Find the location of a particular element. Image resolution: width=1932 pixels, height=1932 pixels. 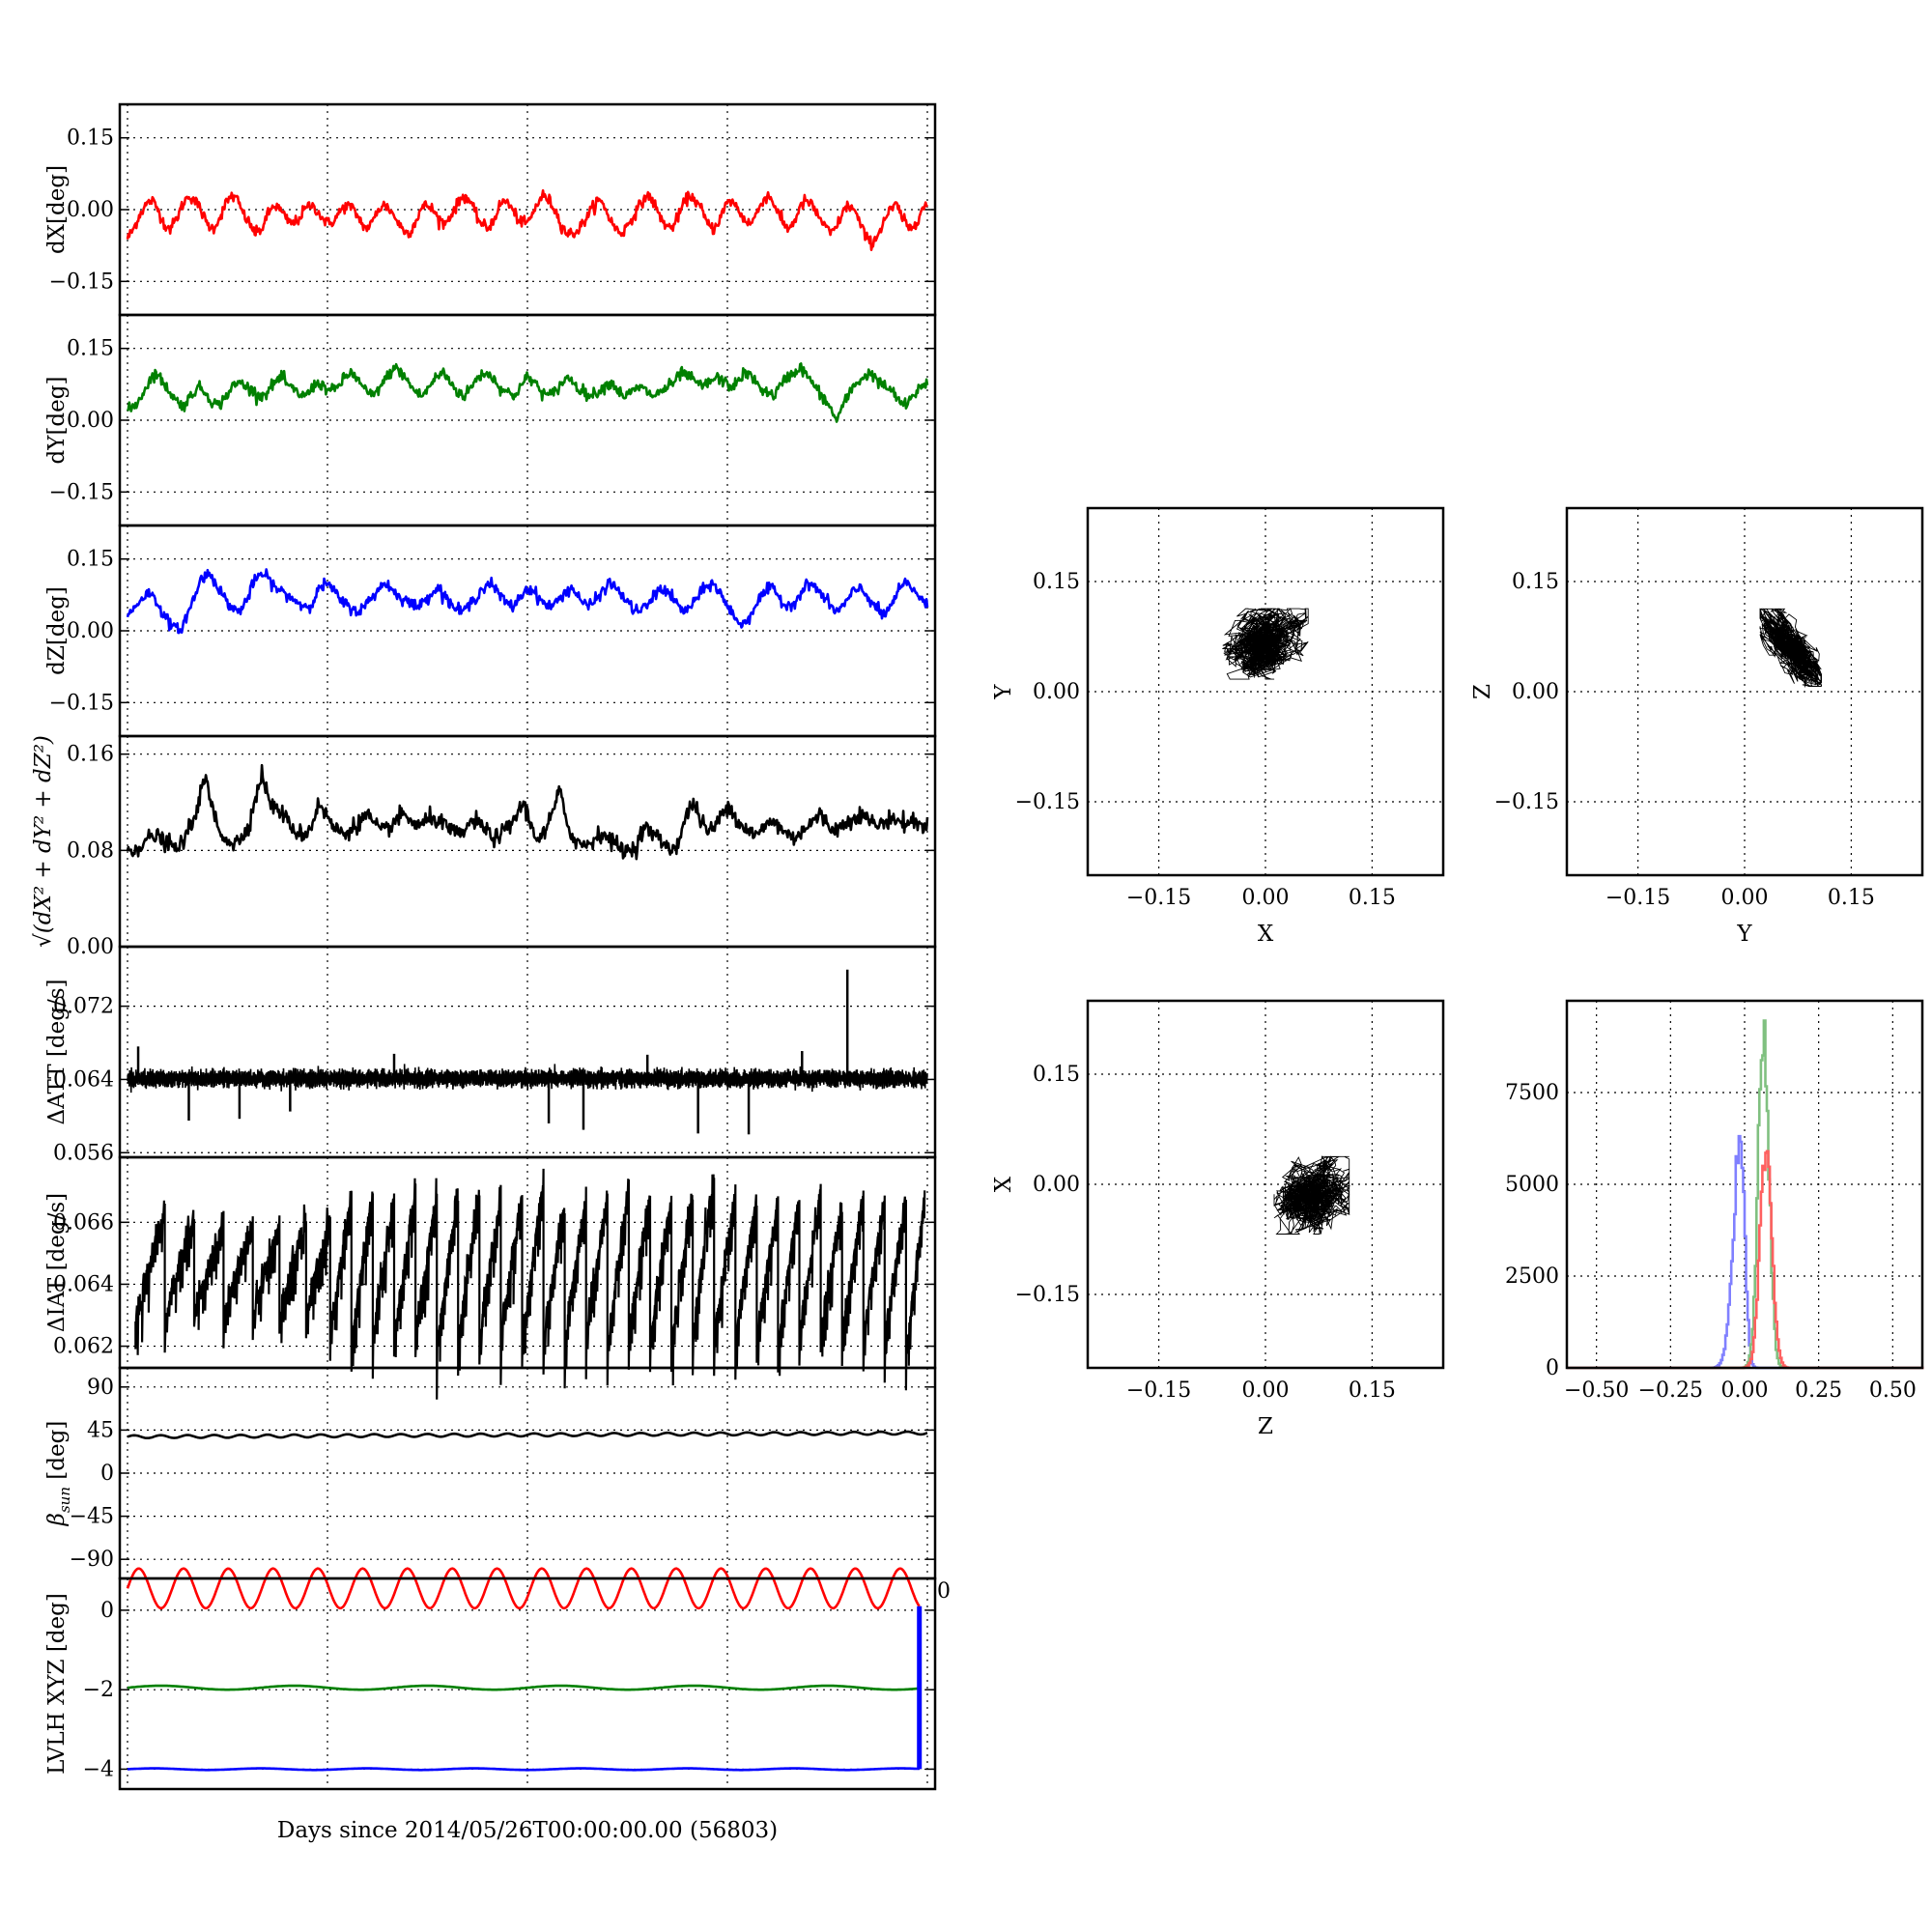

tick-label: 0.056 is located at coordinates (83, 1153).